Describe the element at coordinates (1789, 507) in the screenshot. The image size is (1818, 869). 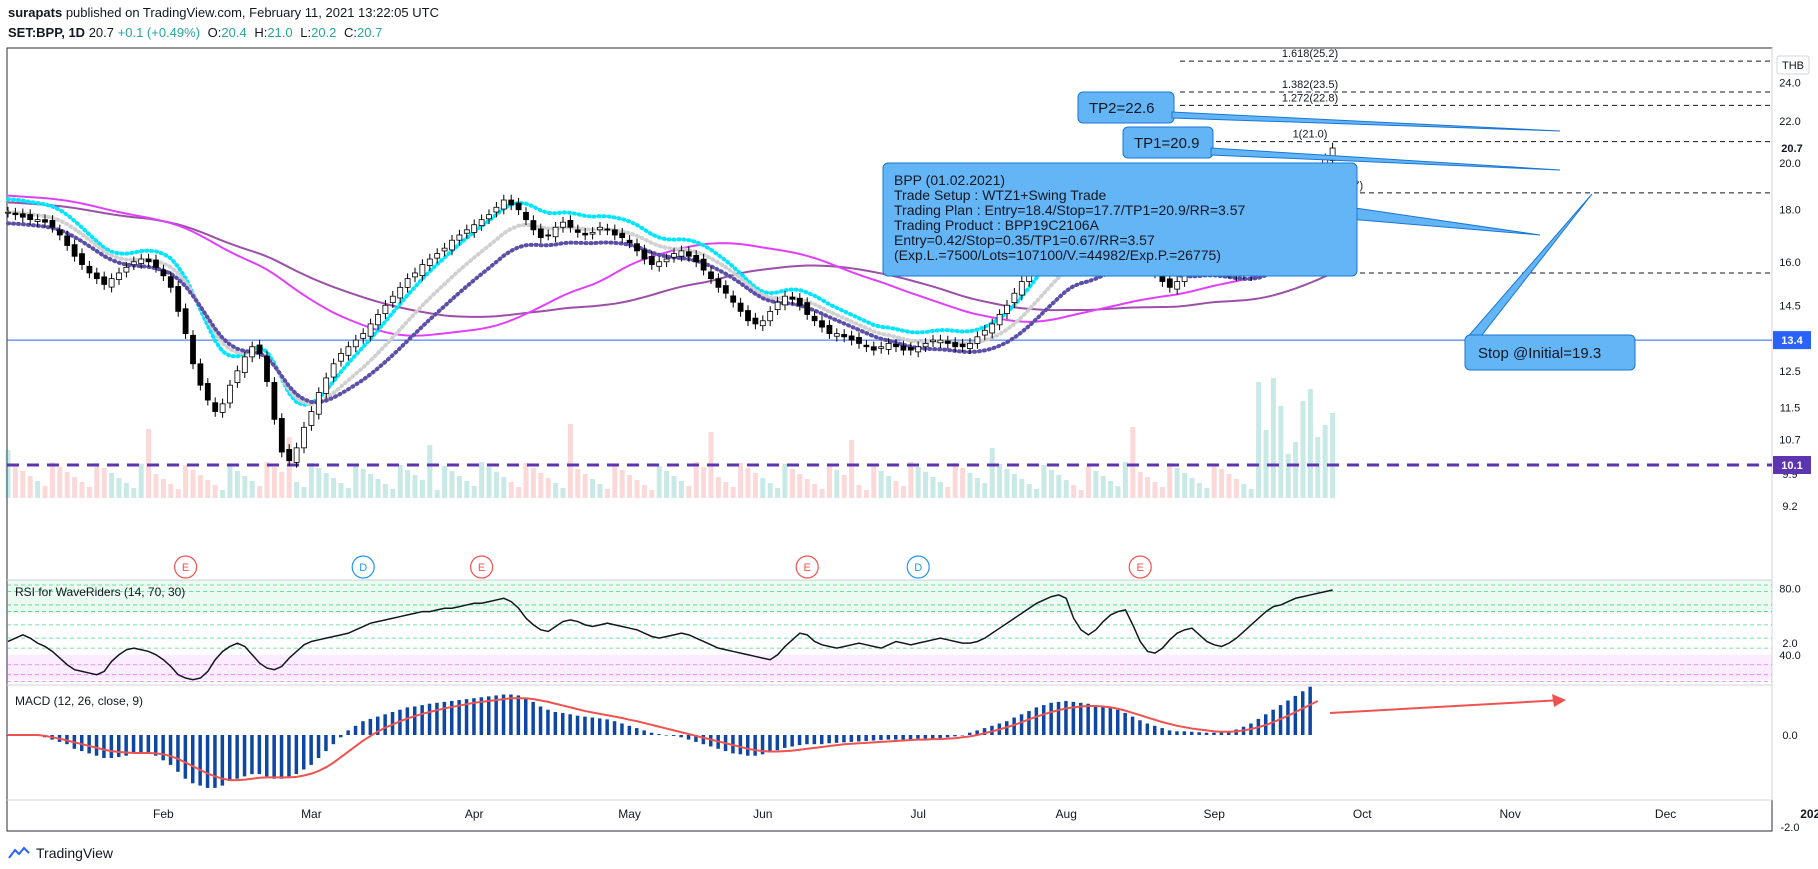
I see `price-tick-10: 9.2` at that location.